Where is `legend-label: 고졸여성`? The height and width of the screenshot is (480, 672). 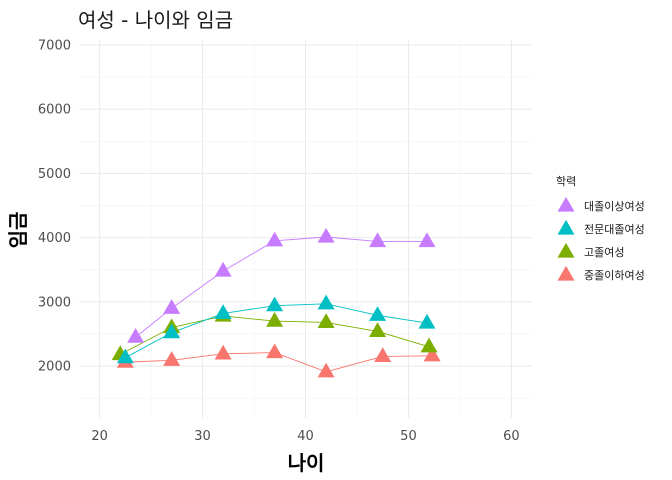
legend-label: 고졸여성 is located at coordinates (604, 252).